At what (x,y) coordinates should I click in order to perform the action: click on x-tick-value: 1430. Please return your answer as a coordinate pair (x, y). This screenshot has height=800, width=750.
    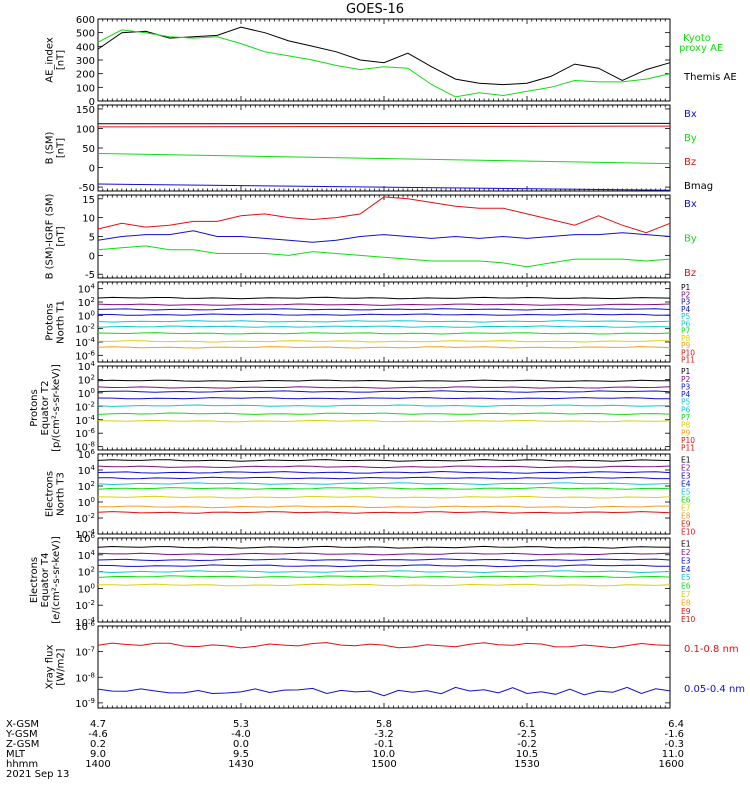
    Looking at the image, I should click on (240, 764).